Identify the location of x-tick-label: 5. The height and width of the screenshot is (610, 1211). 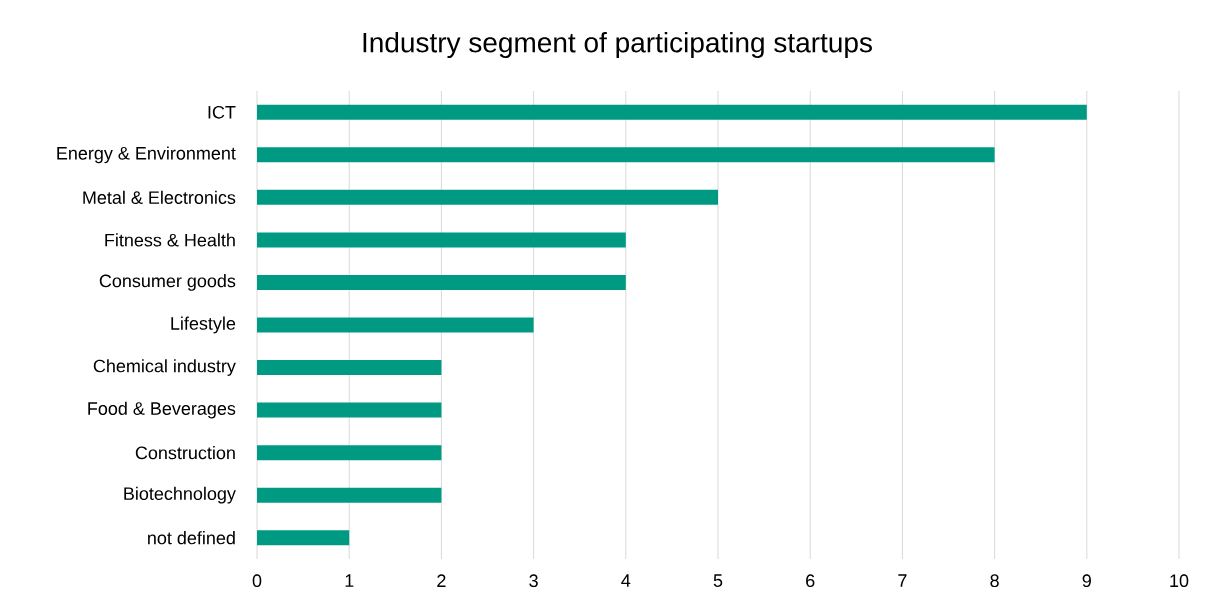
(718, 580).